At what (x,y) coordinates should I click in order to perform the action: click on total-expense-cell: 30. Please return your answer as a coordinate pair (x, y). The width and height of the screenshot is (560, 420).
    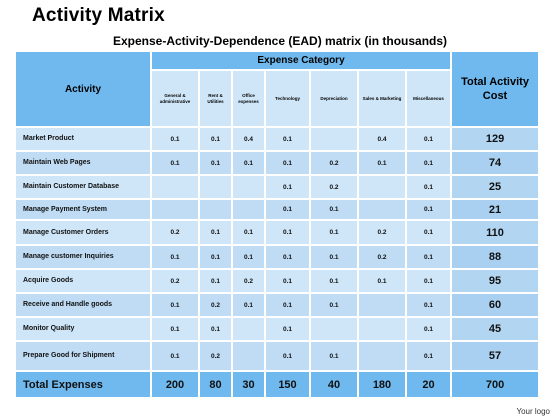
    Looking at the image, I should click on (249, 385).